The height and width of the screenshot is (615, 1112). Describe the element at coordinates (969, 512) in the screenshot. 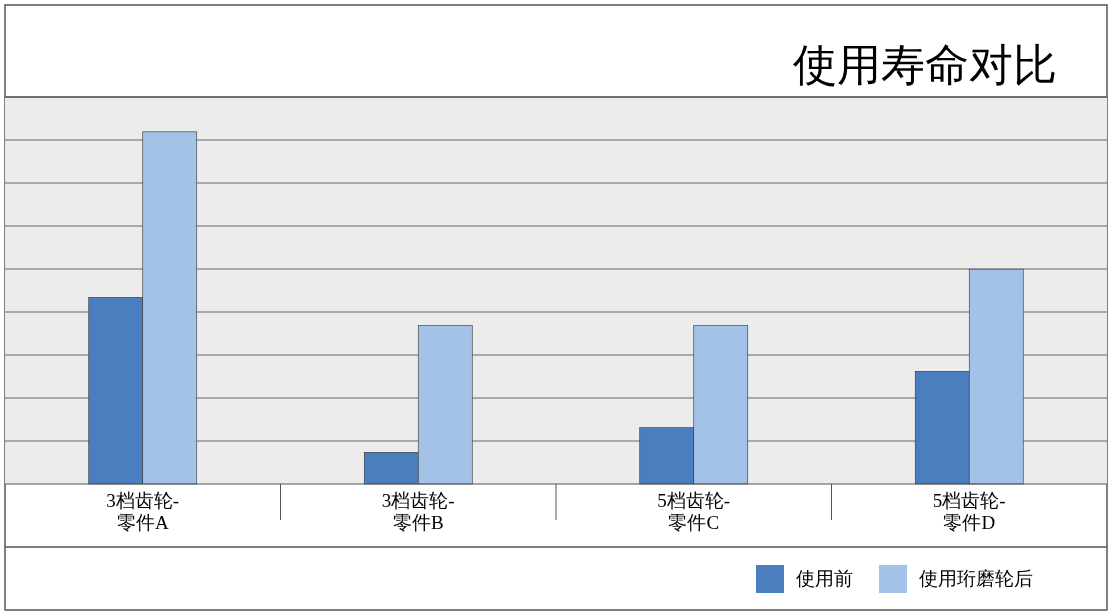

I see `x-tick-label: 5档齿轮-零件D` at that location.